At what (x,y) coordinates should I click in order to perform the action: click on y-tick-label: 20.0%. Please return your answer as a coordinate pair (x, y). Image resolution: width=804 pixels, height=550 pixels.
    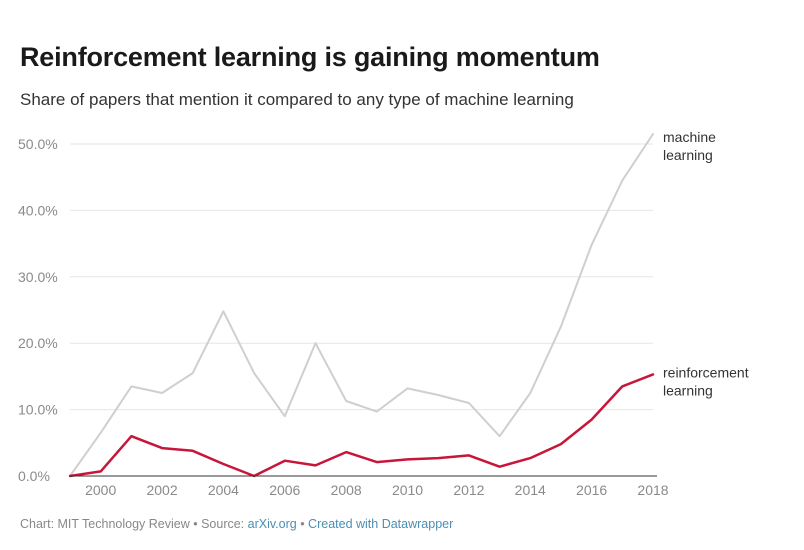
    Looking at the image, I should click on (38, 343).